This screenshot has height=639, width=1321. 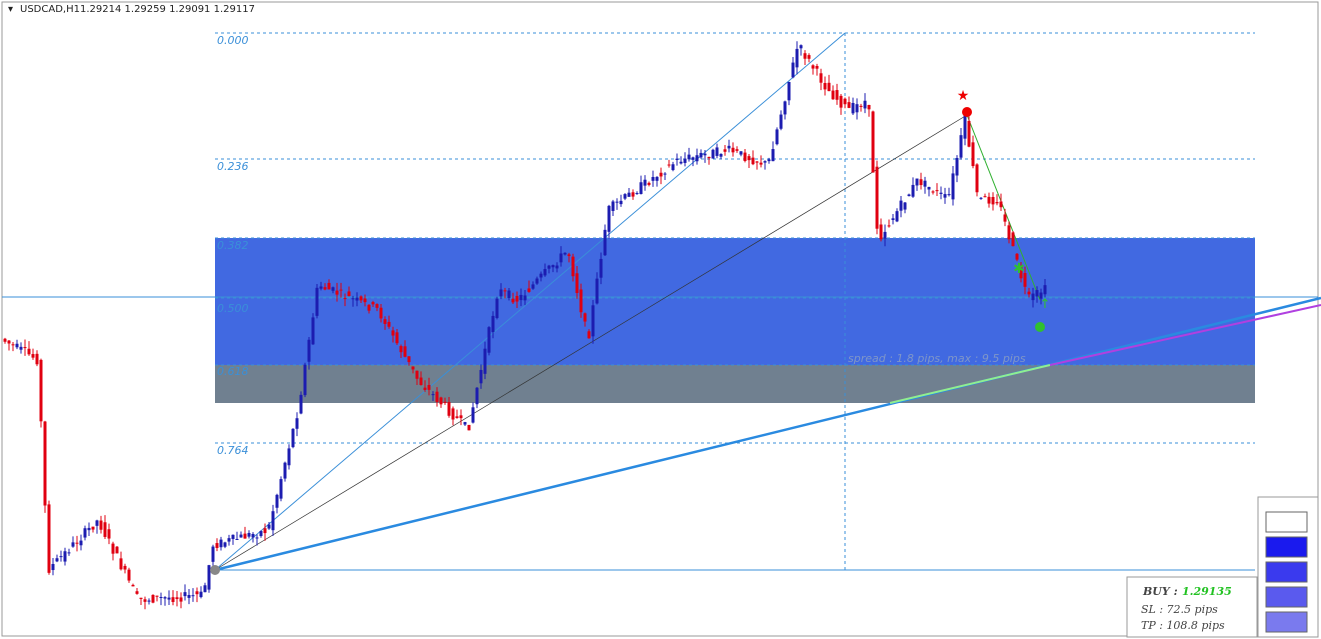 I want to click on trend-segment, so click(x=970, y=384).